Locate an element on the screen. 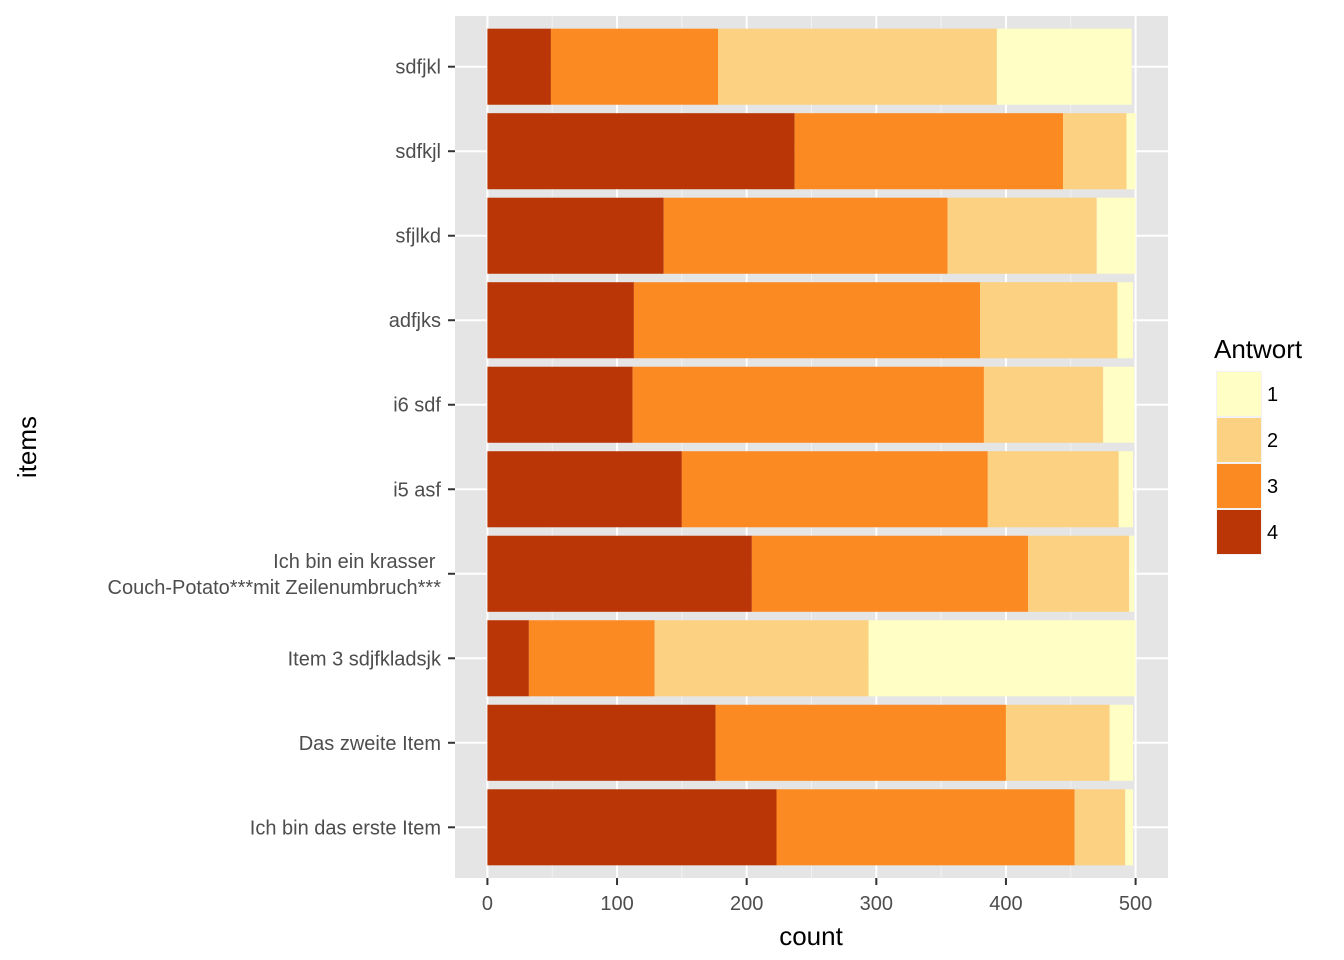 The image size is (1344, 960). legend-label-1: 1 is located at coordinates (1272, 395).